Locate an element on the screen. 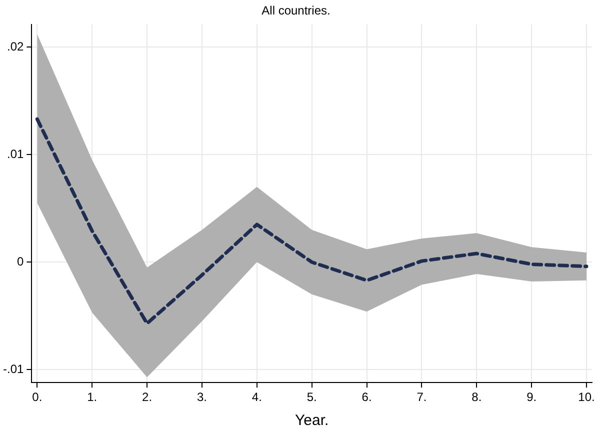  chart-title: All countries. is located at coordinates (296, 11).